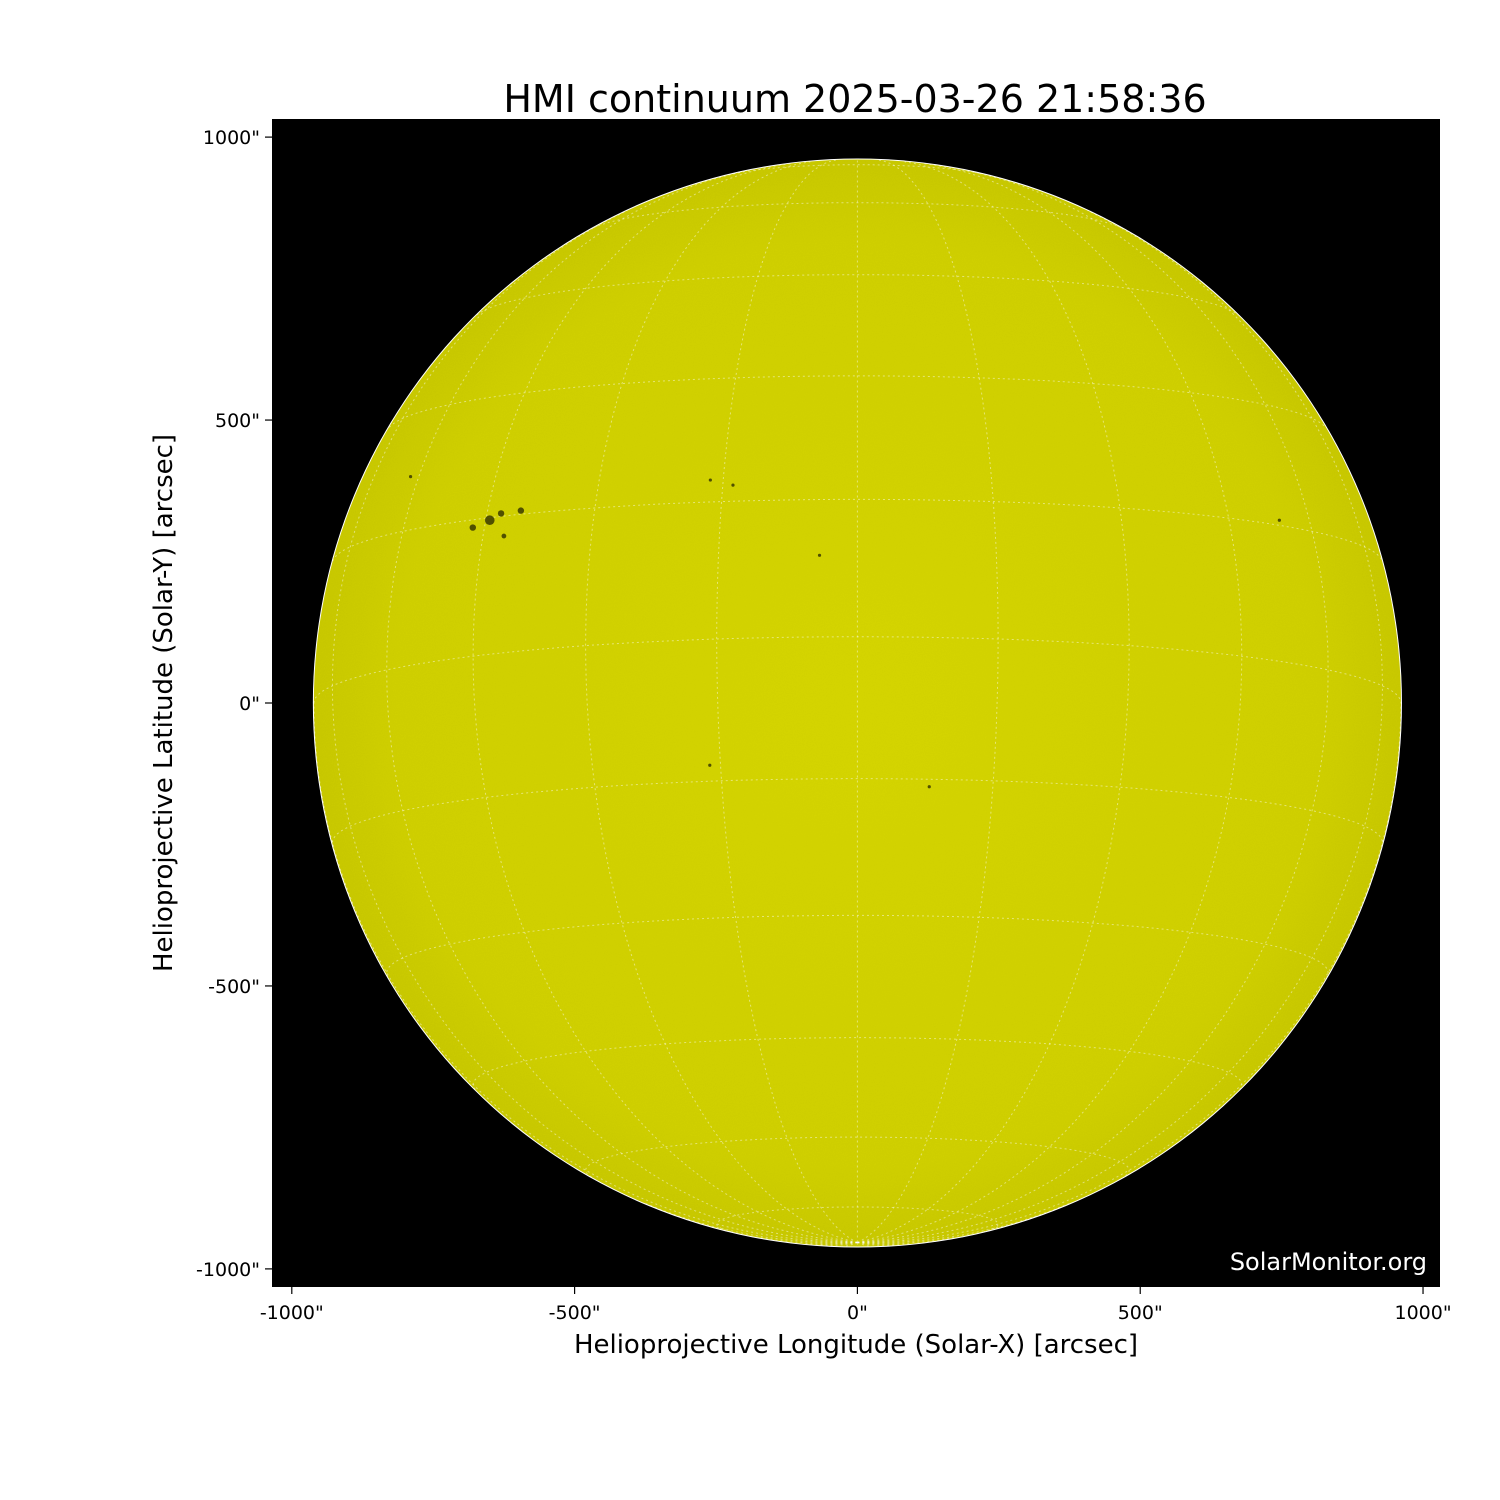 This screenshot has width=1500, height=1500. Describe the element at coordinates (237, 421) in the screenshot. I see `y-tick-label: 500"` at that location.